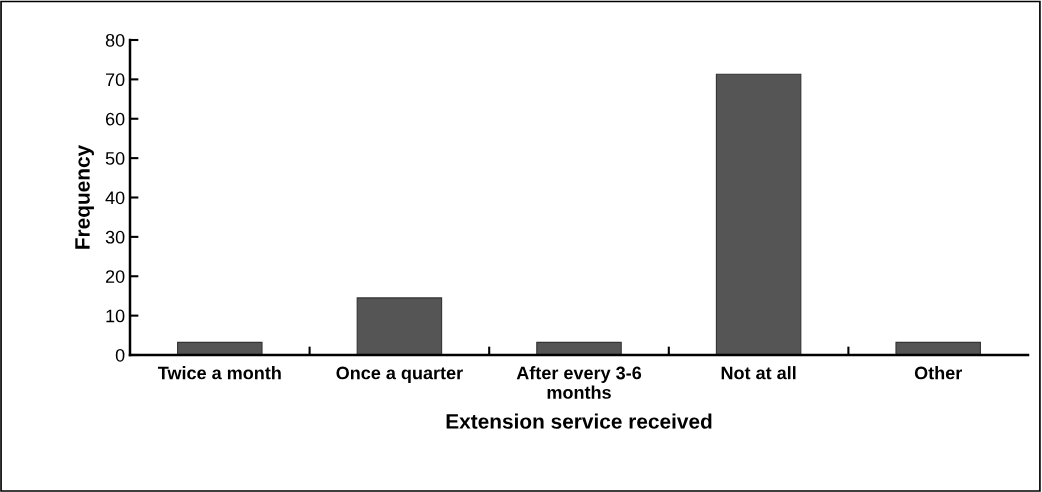 The width and height of the screenshot is (1042, 492). I want to click on y-tick-label: 40, so click(115, 198).